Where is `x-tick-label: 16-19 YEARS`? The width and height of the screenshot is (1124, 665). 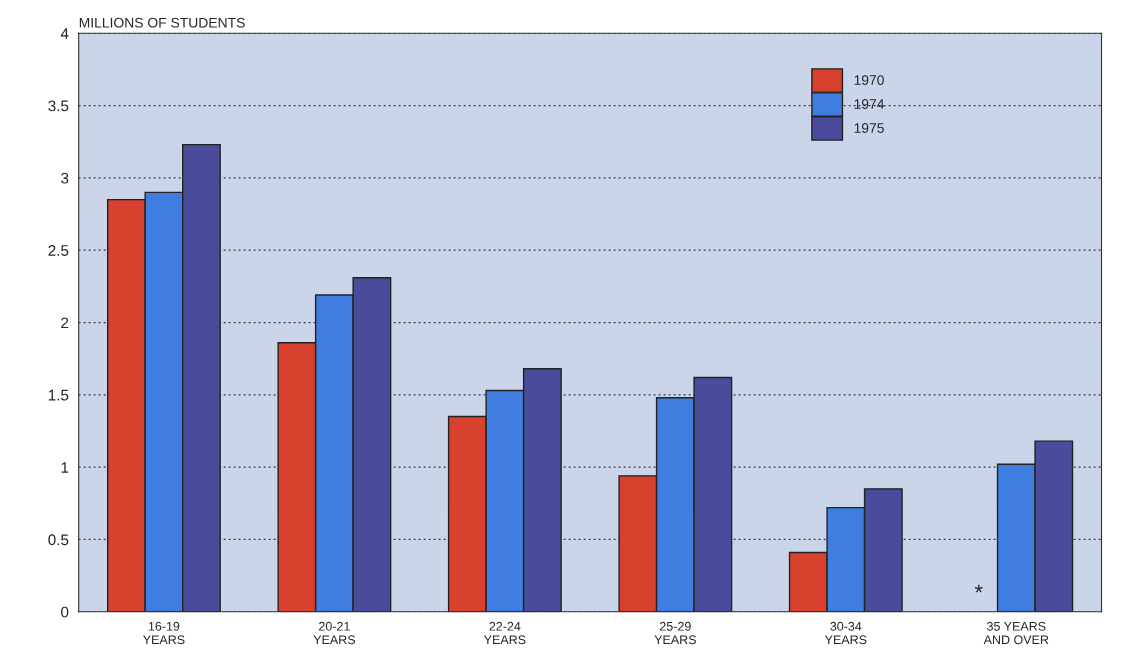 x-tick-label: 16-19 YEARS is located at coordinates (164, 633).